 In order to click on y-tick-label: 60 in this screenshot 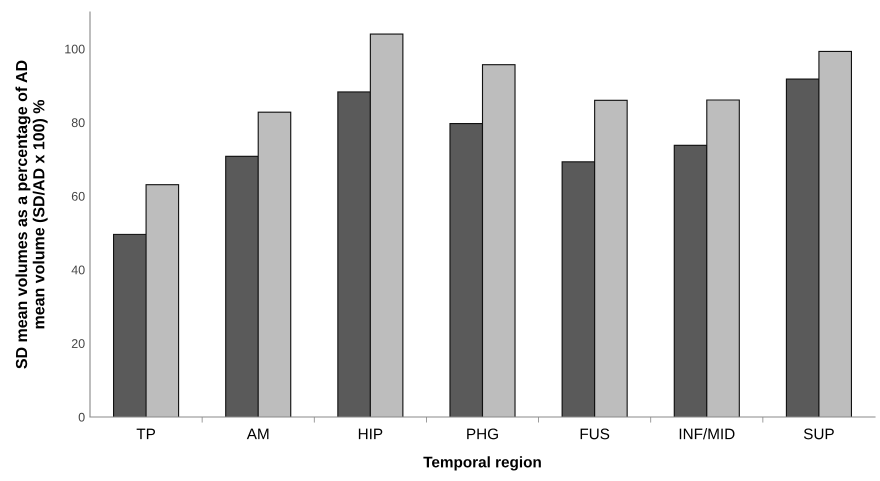, I will do `click(78, 196)`.